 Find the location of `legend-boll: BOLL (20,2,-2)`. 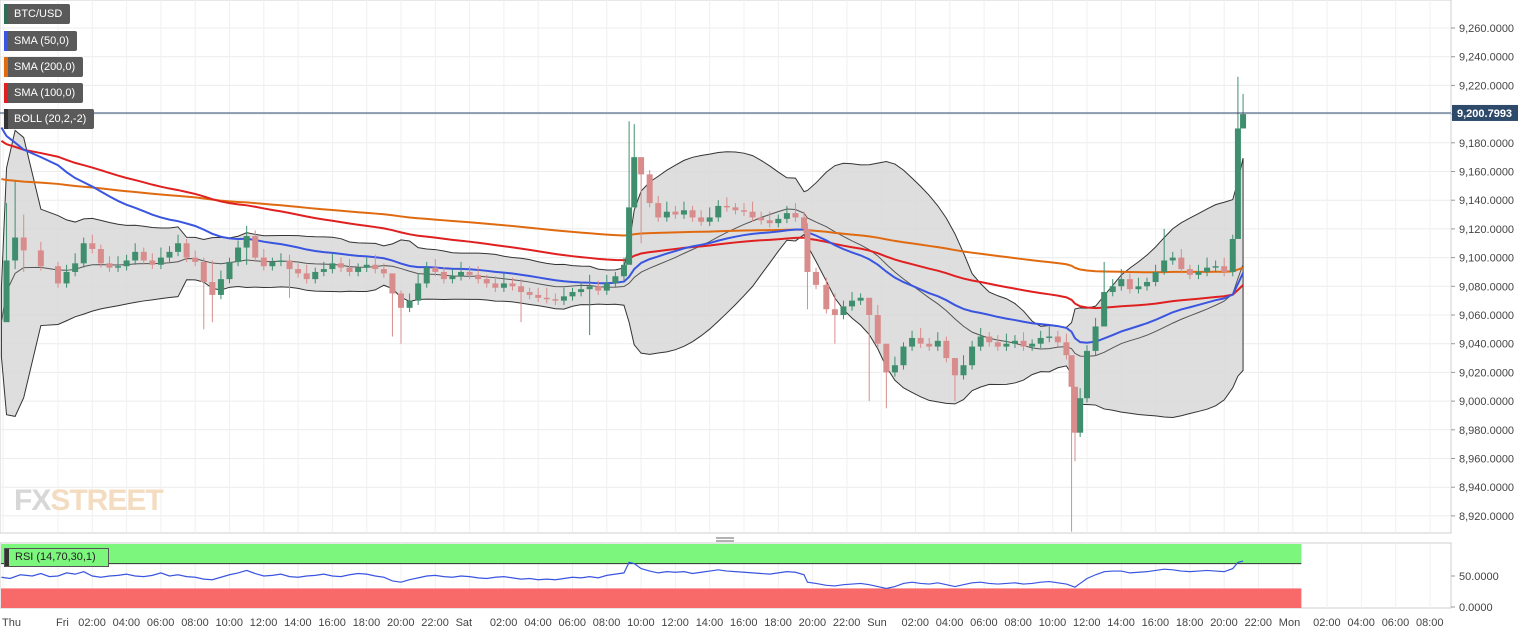

legend-boll: BOLL (20,2,-2) is located at coordinates (49, 119).